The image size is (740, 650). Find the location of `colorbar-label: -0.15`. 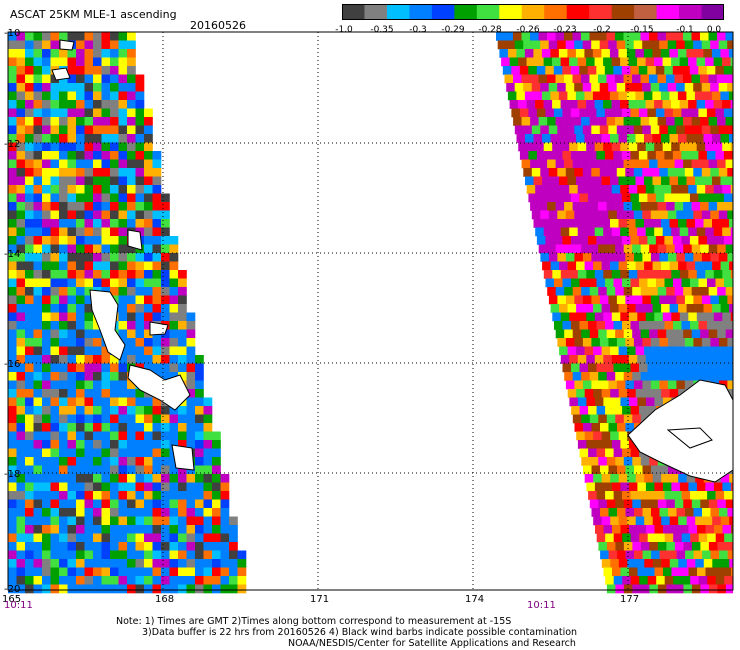

colorbar-label: -0.15 is located at coordinates (642, 30).